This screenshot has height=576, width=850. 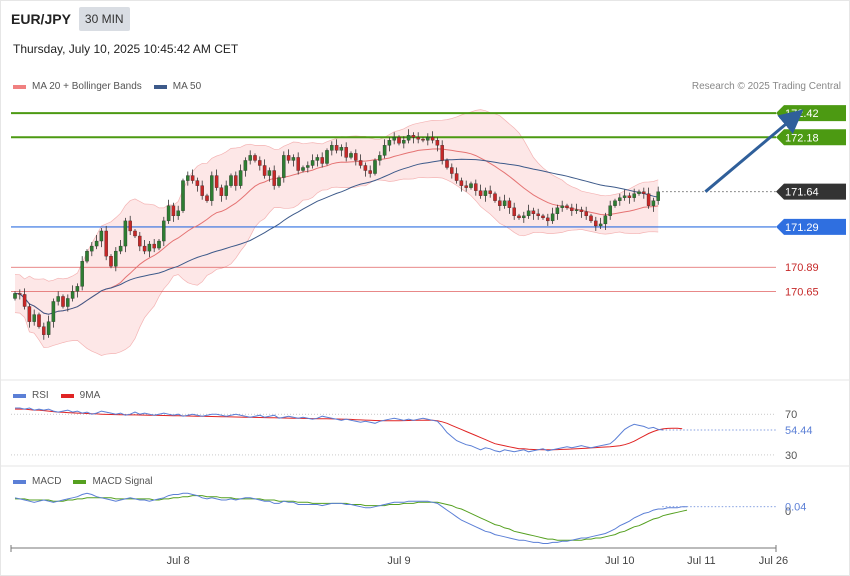 What do you see at coordinates (187, 86) in the screenshot?
I see `legend-label-ma50: MA 50` at bounding box center [187, 86].